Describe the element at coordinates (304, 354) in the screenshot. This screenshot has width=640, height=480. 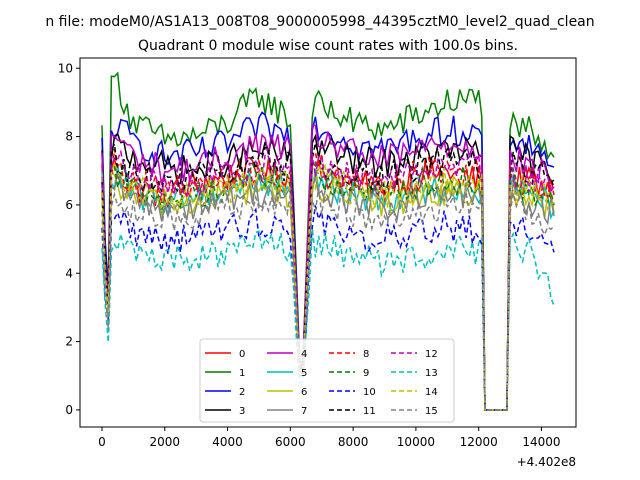
I see `legend-label: 4` at that location.